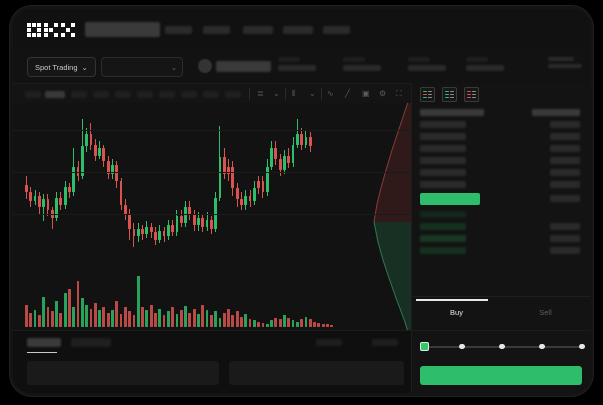  I want to click on fullscreen-icon: ⛶, so click(399, 93).